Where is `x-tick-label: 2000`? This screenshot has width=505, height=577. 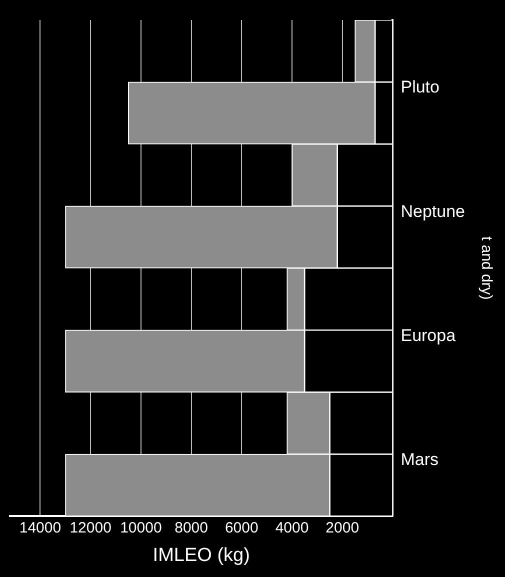
x-tick-label: 2000 is located at coordinates (343, 527).